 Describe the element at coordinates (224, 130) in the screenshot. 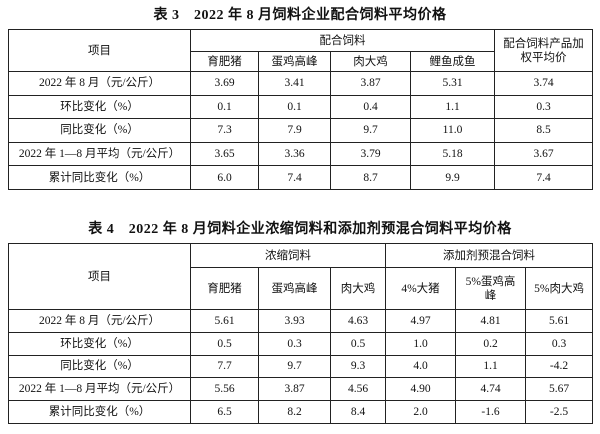

I see `cell: 7.3` at that location.